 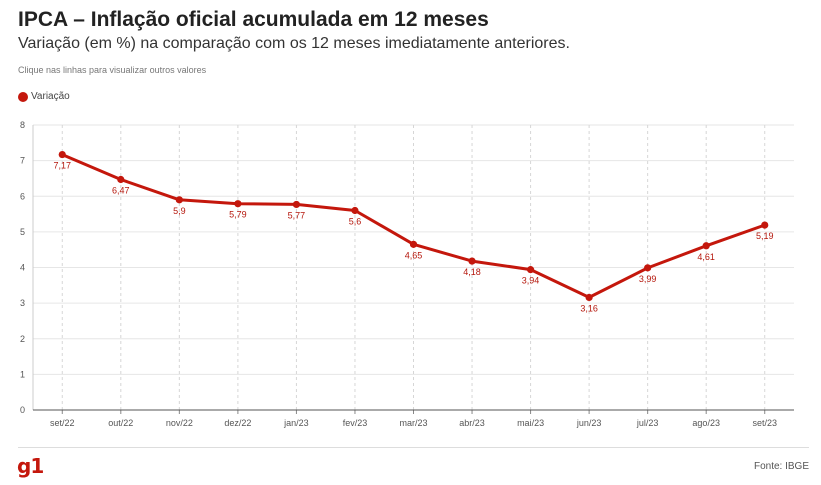 What do you see at coordinates (238, 215) in the screenshot?
I see `data-label: 5,79` at bounding box center [238, 215].